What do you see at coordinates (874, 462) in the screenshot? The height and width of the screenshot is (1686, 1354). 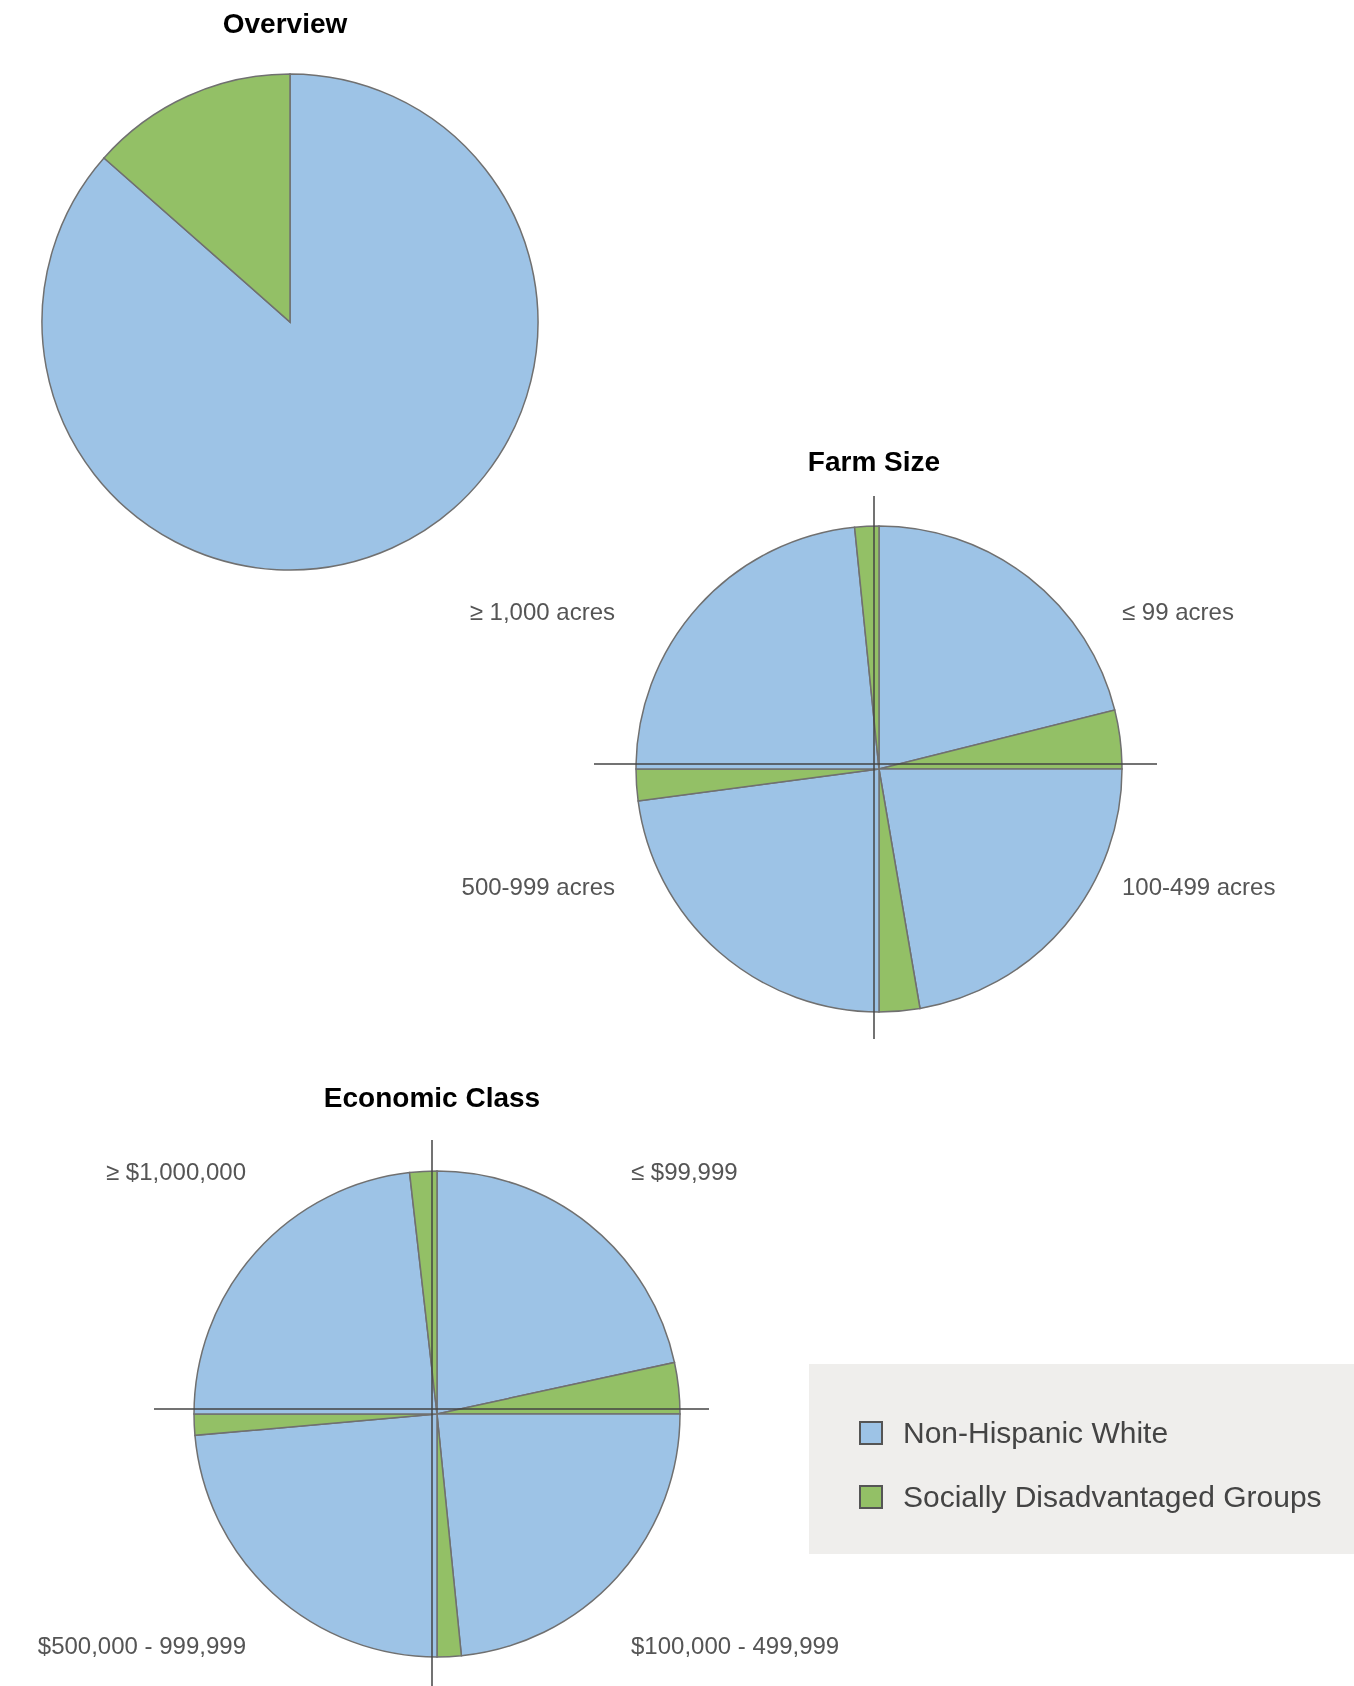 I see `chart-title: Farm Size` at bounding box center [874, 462].